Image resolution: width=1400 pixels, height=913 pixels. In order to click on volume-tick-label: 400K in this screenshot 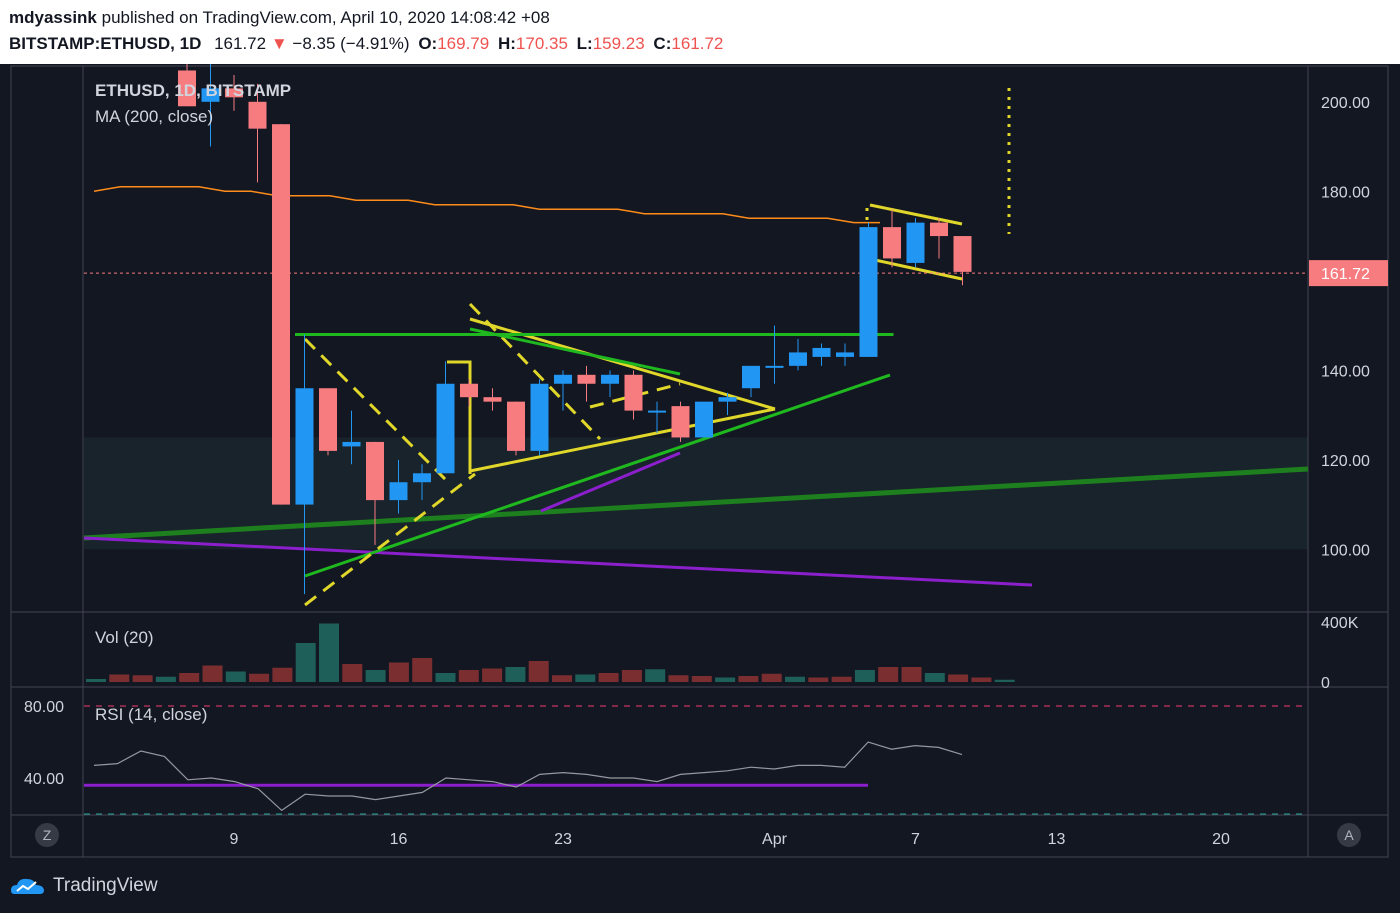, I will do `click(1340, 623)`.